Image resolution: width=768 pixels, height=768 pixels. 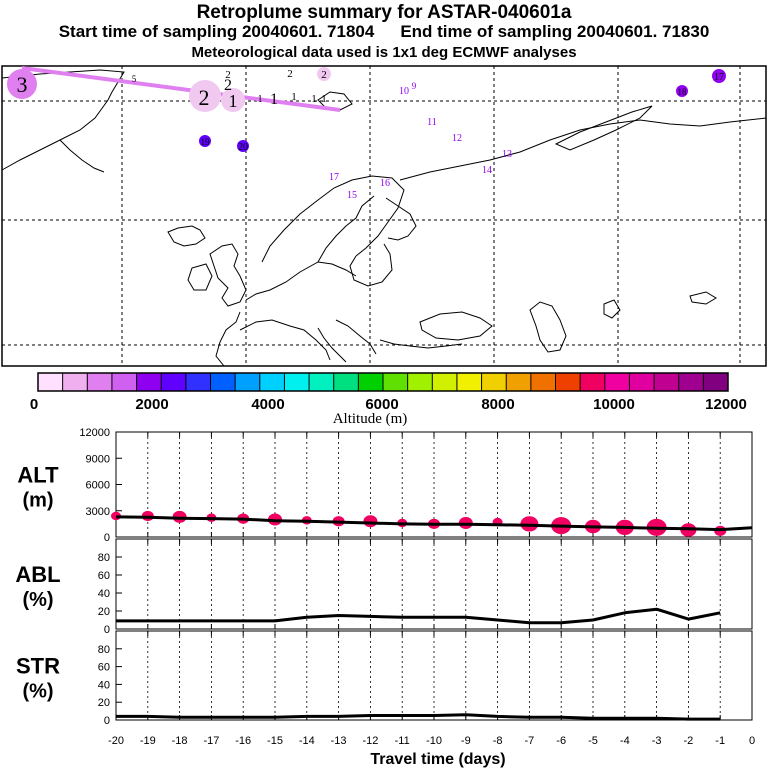 What do you see at coordinates (339, 741) in the screenshot?
I see `x-tick-label: -13` at bounding box center [339, 741].